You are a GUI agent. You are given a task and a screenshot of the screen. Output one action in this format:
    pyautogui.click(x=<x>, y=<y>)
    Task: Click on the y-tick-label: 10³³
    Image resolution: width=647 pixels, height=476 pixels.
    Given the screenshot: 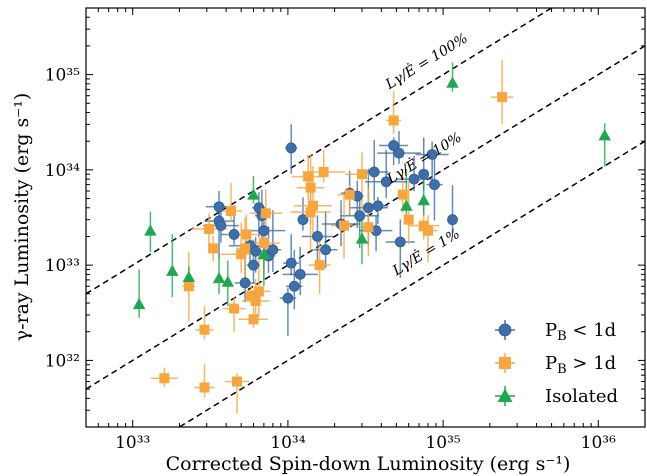 What is the action you would take?
    pyautogui.click(x=62, y=266)
    